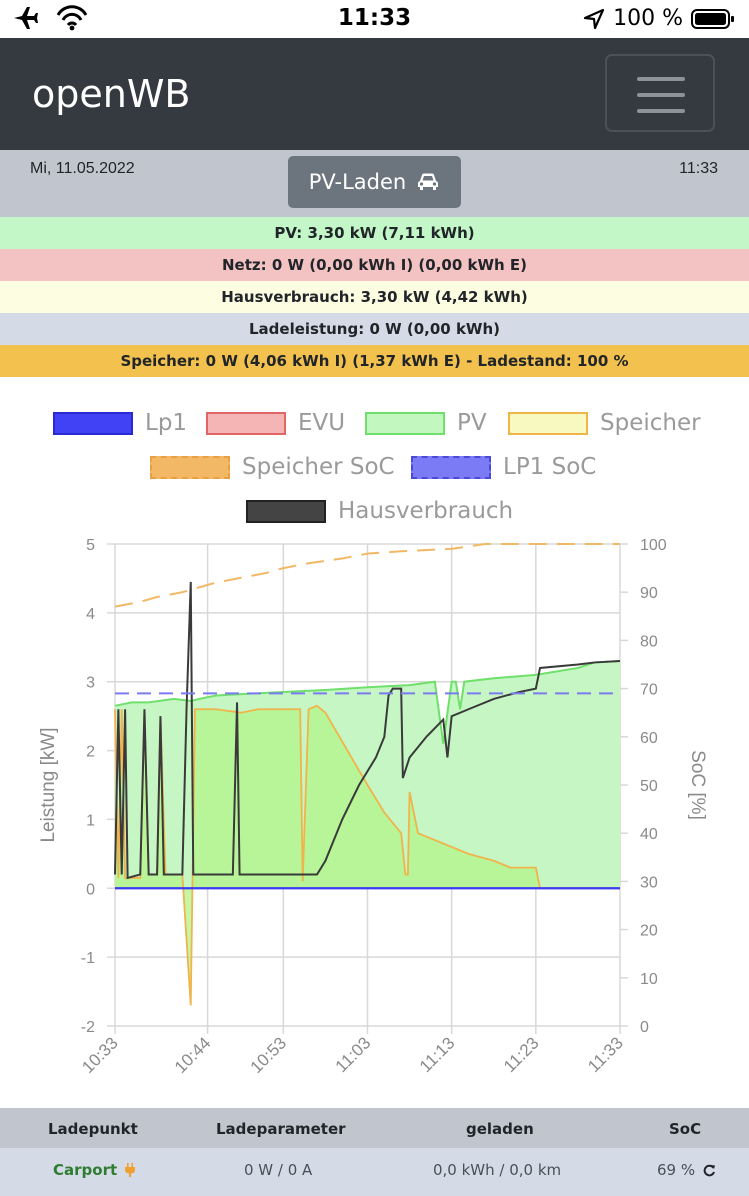  What do you see at coordinates (90, 752) in the screenshot?
I see `y-tick-label: 2` at bounding box center [90, 752].